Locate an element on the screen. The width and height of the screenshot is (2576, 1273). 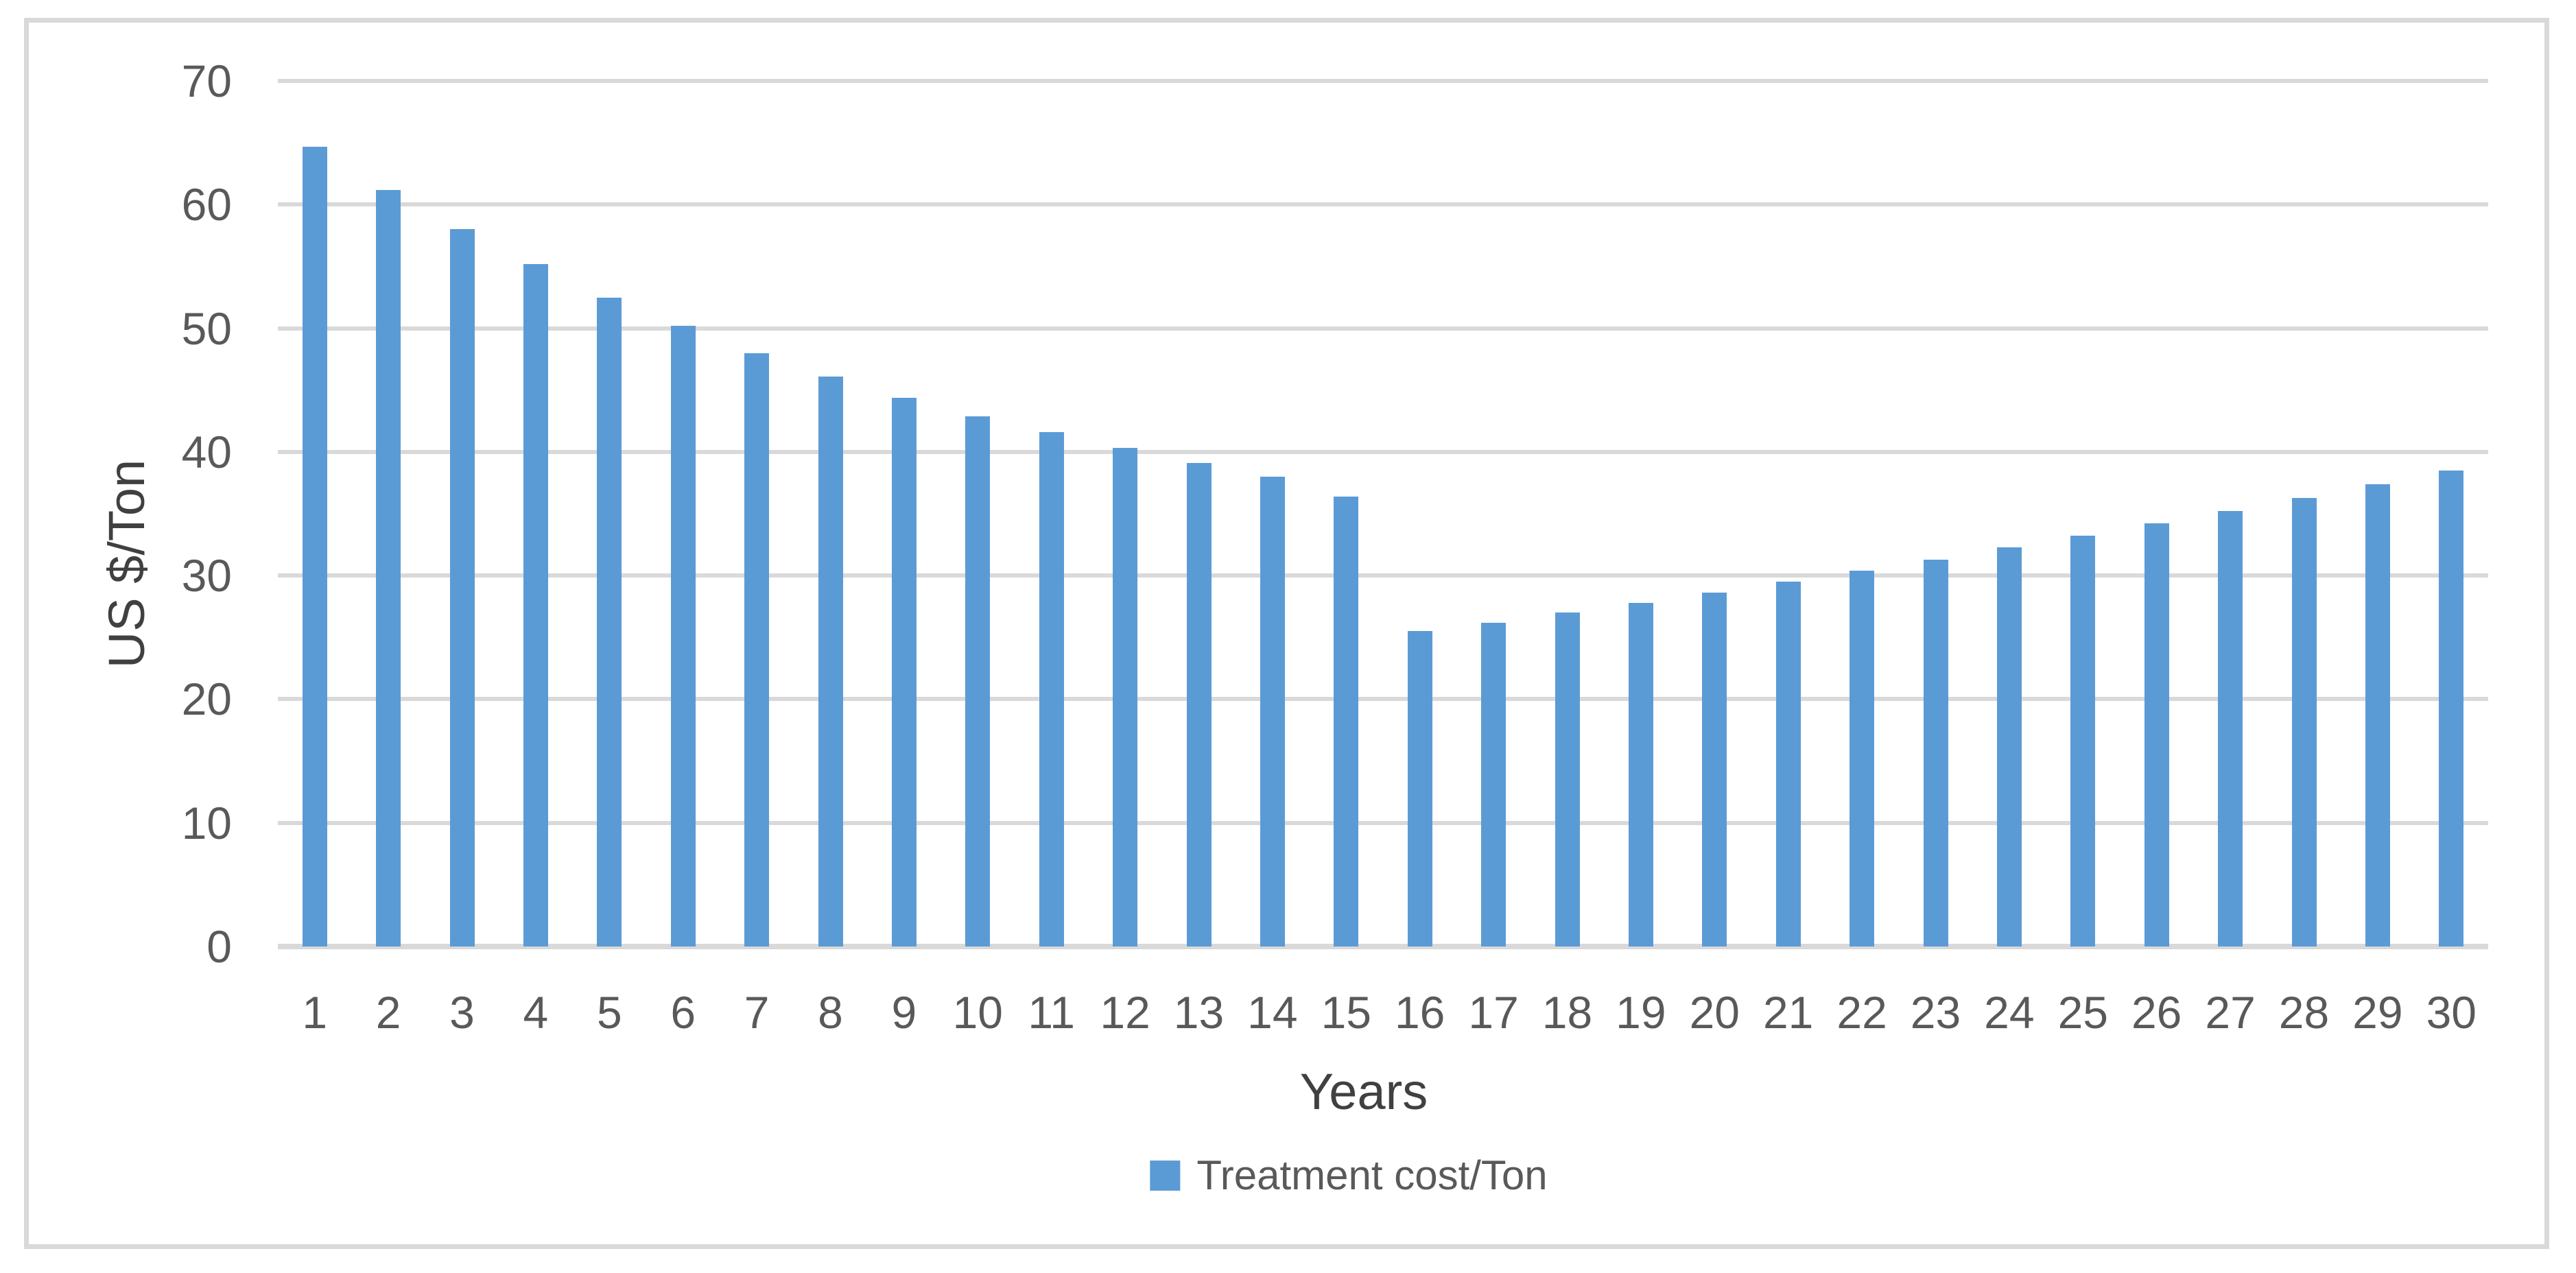
x-tick-label: 9 is located at coordinates (904, 1012).